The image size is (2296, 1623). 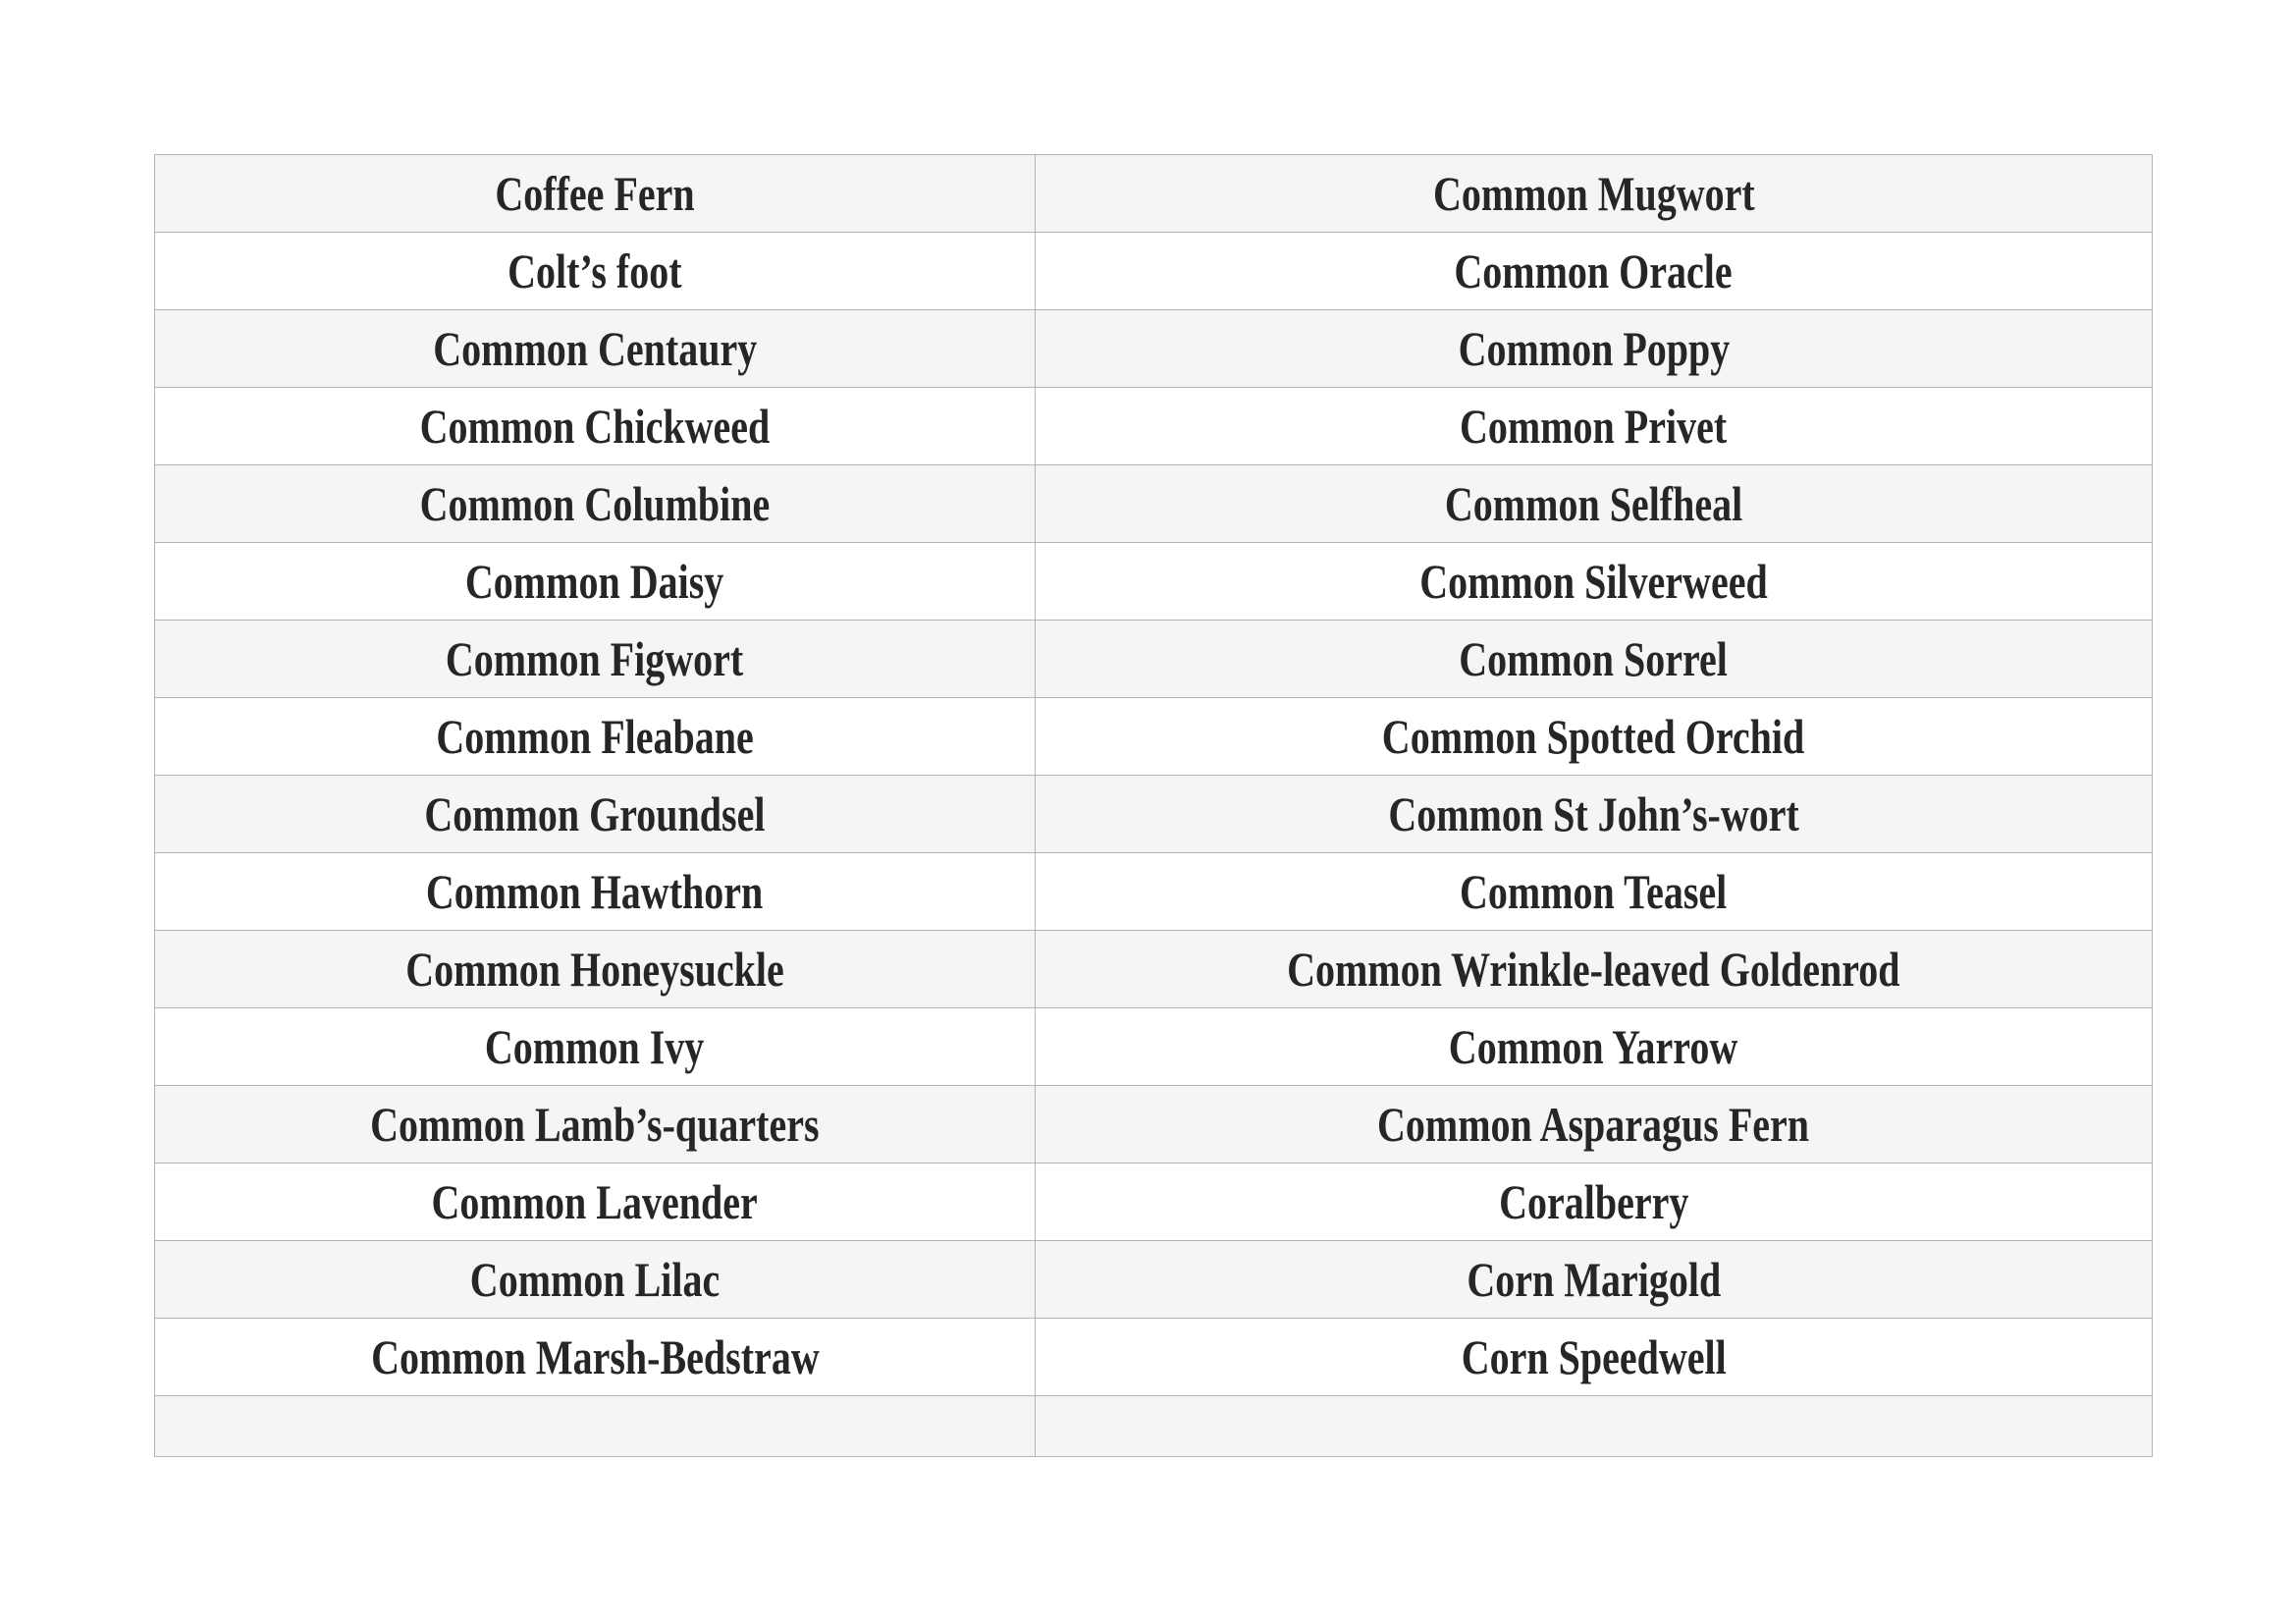 I want to click on plant-name: Common St John’s-wort, so click(x=1594, y=813).